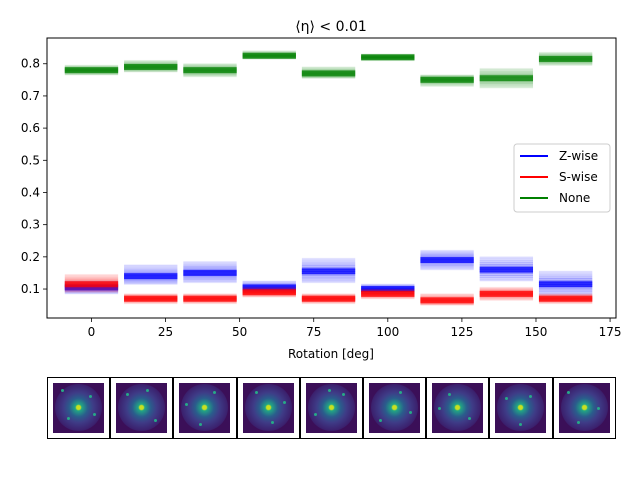 The image size is (640, 480). Describe the element at coordinates (610, 332) in the screenshot. I see `x-tick-label: 175` at that location.